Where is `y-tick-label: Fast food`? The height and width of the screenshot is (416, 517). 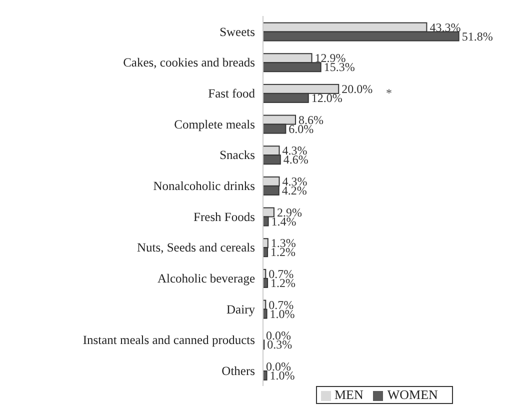
y-tick-label: Fast food is located at coordinates (232, 93).